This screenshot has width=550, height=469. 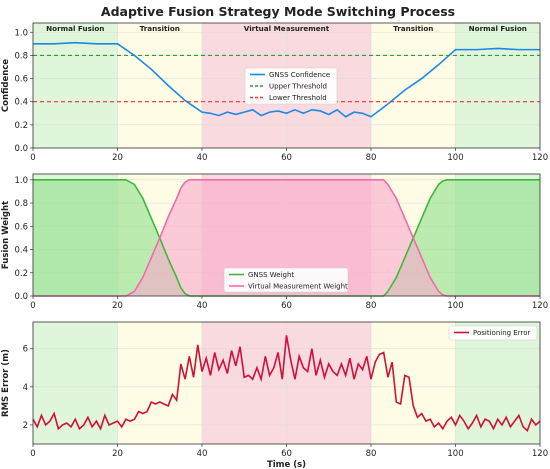 I want to click on legend: Positioning Error, so click(x=493, y=333).